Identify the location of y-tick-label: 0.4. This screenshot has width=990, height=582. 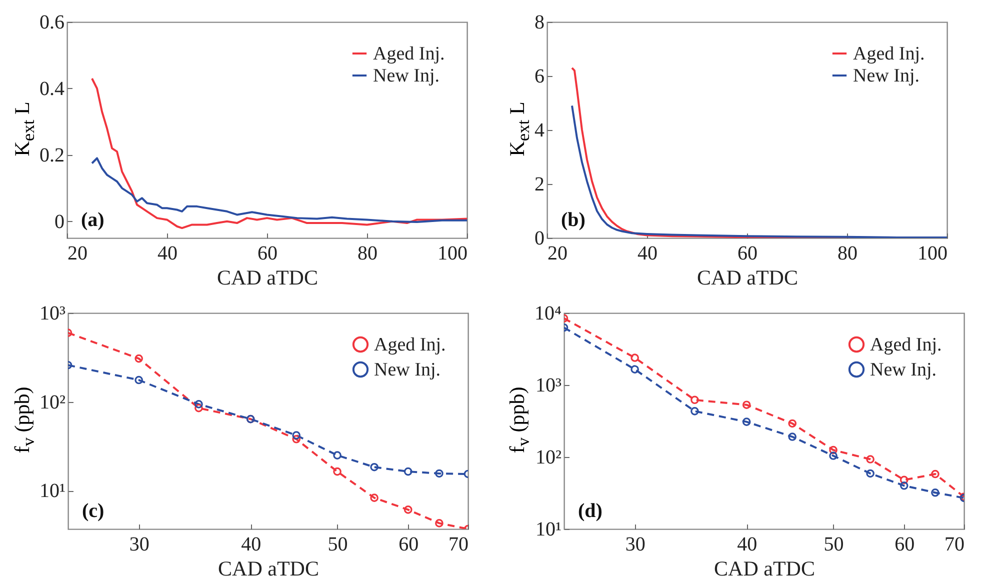
(52, 89).